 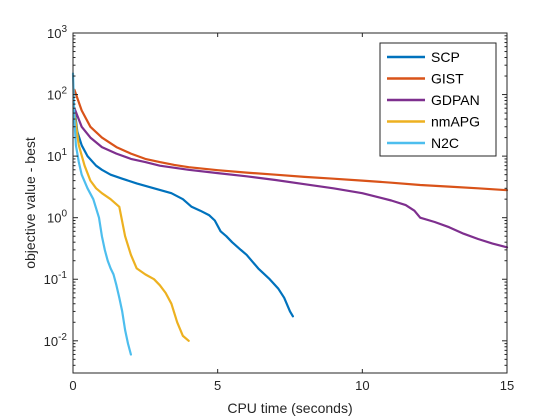 What do you see at coordinates (217, 385) in the screenshot?
I see `x-tick-label: 5` at bounding box center [217, 385].